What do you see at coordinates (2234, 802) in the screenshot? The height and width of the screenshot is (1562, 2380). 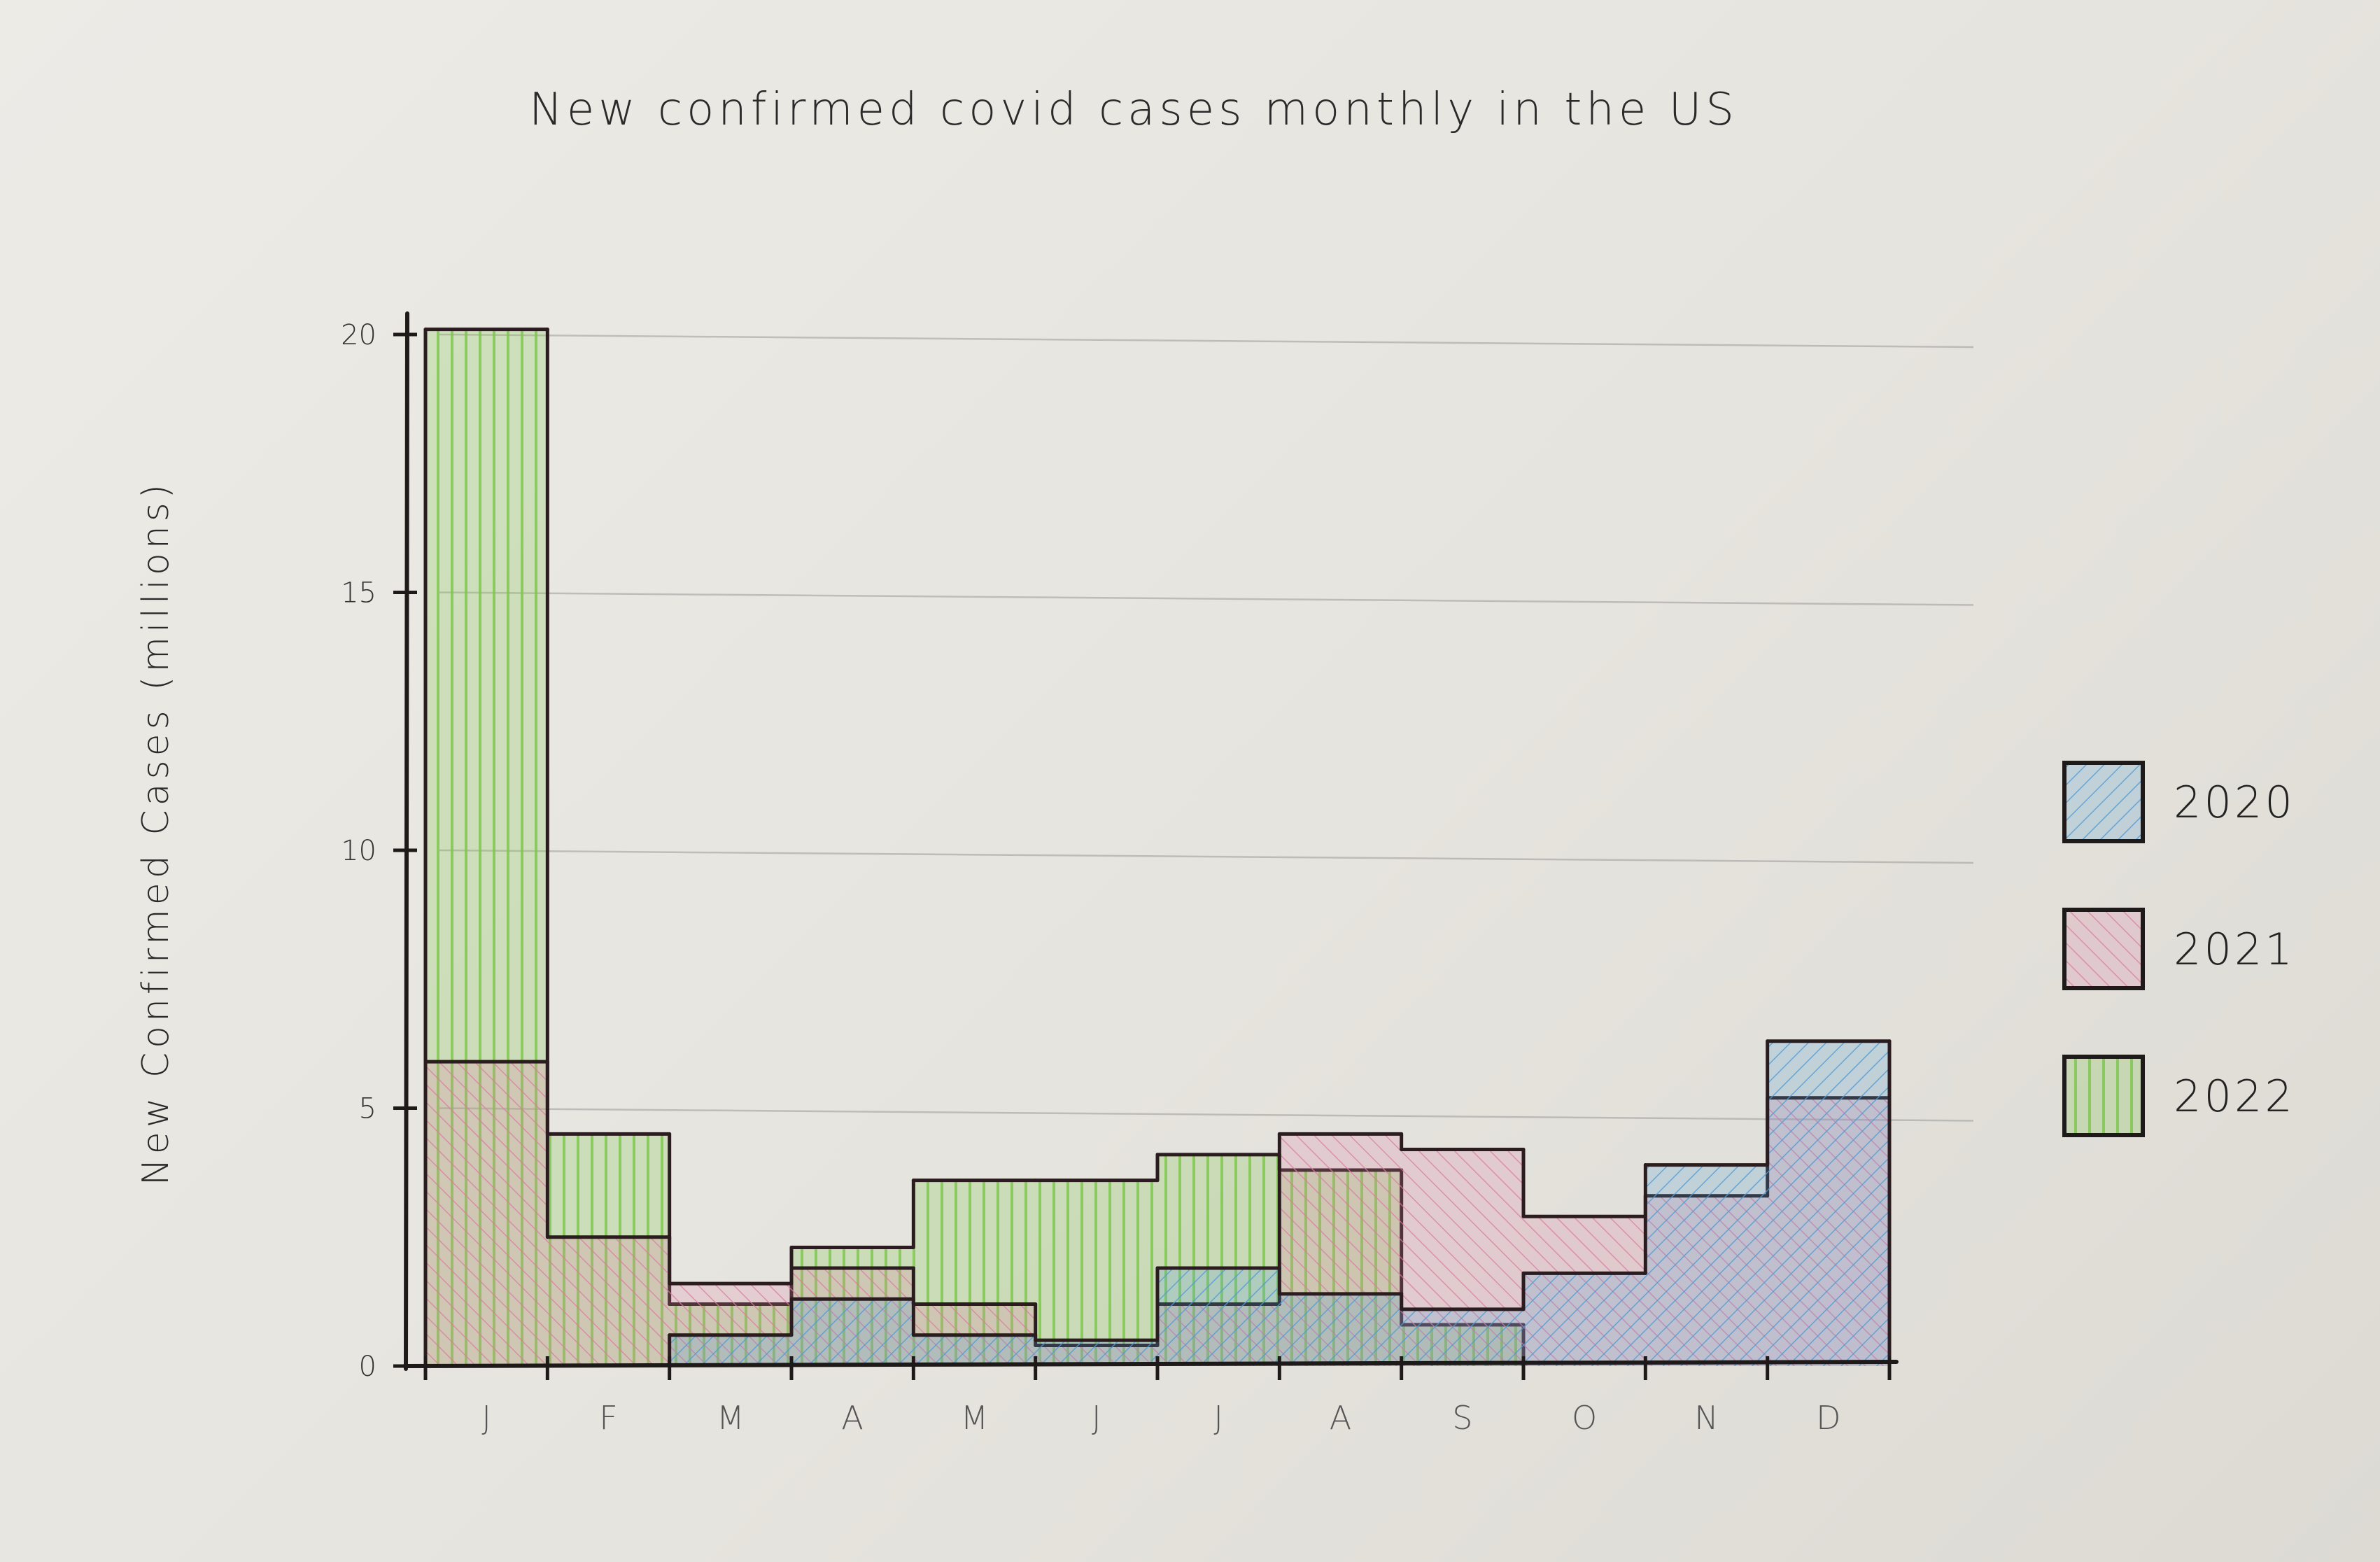 I see `legend-label-2020: 2020` at bounding box center [2234, 802].